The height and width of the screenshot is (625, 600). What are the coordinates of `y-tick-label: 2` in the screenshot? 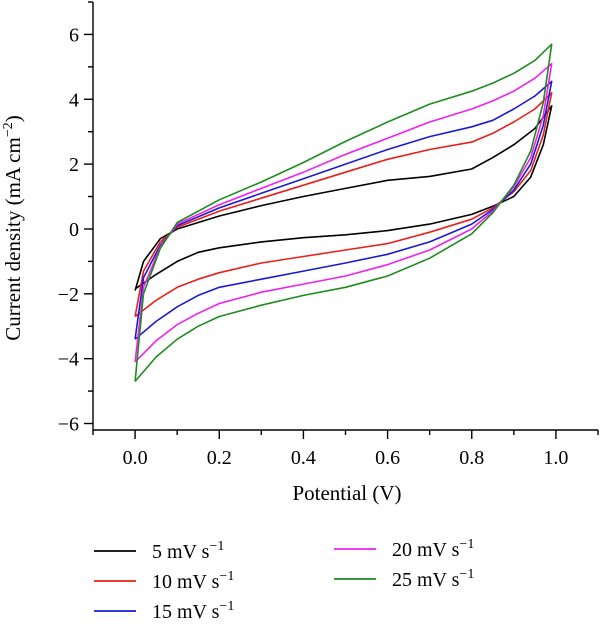 It's located at (74, 165).